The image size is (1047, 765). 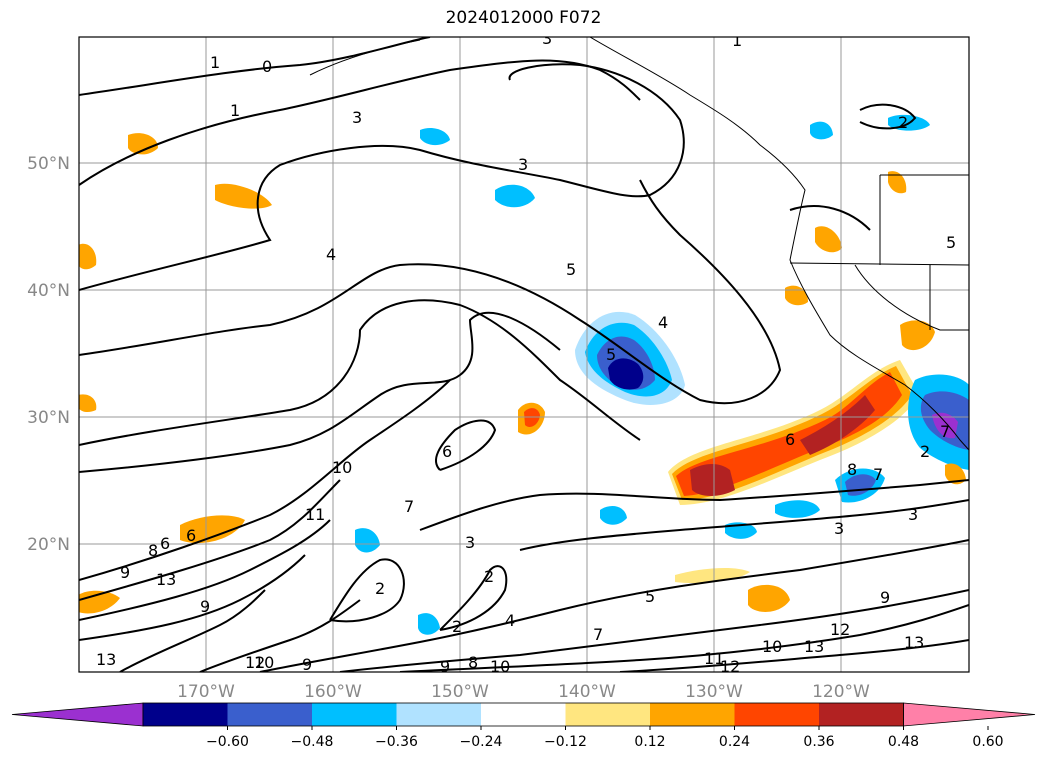 I want to click on colorbar-tick-label: −0.24, so click(x=481, y=742).